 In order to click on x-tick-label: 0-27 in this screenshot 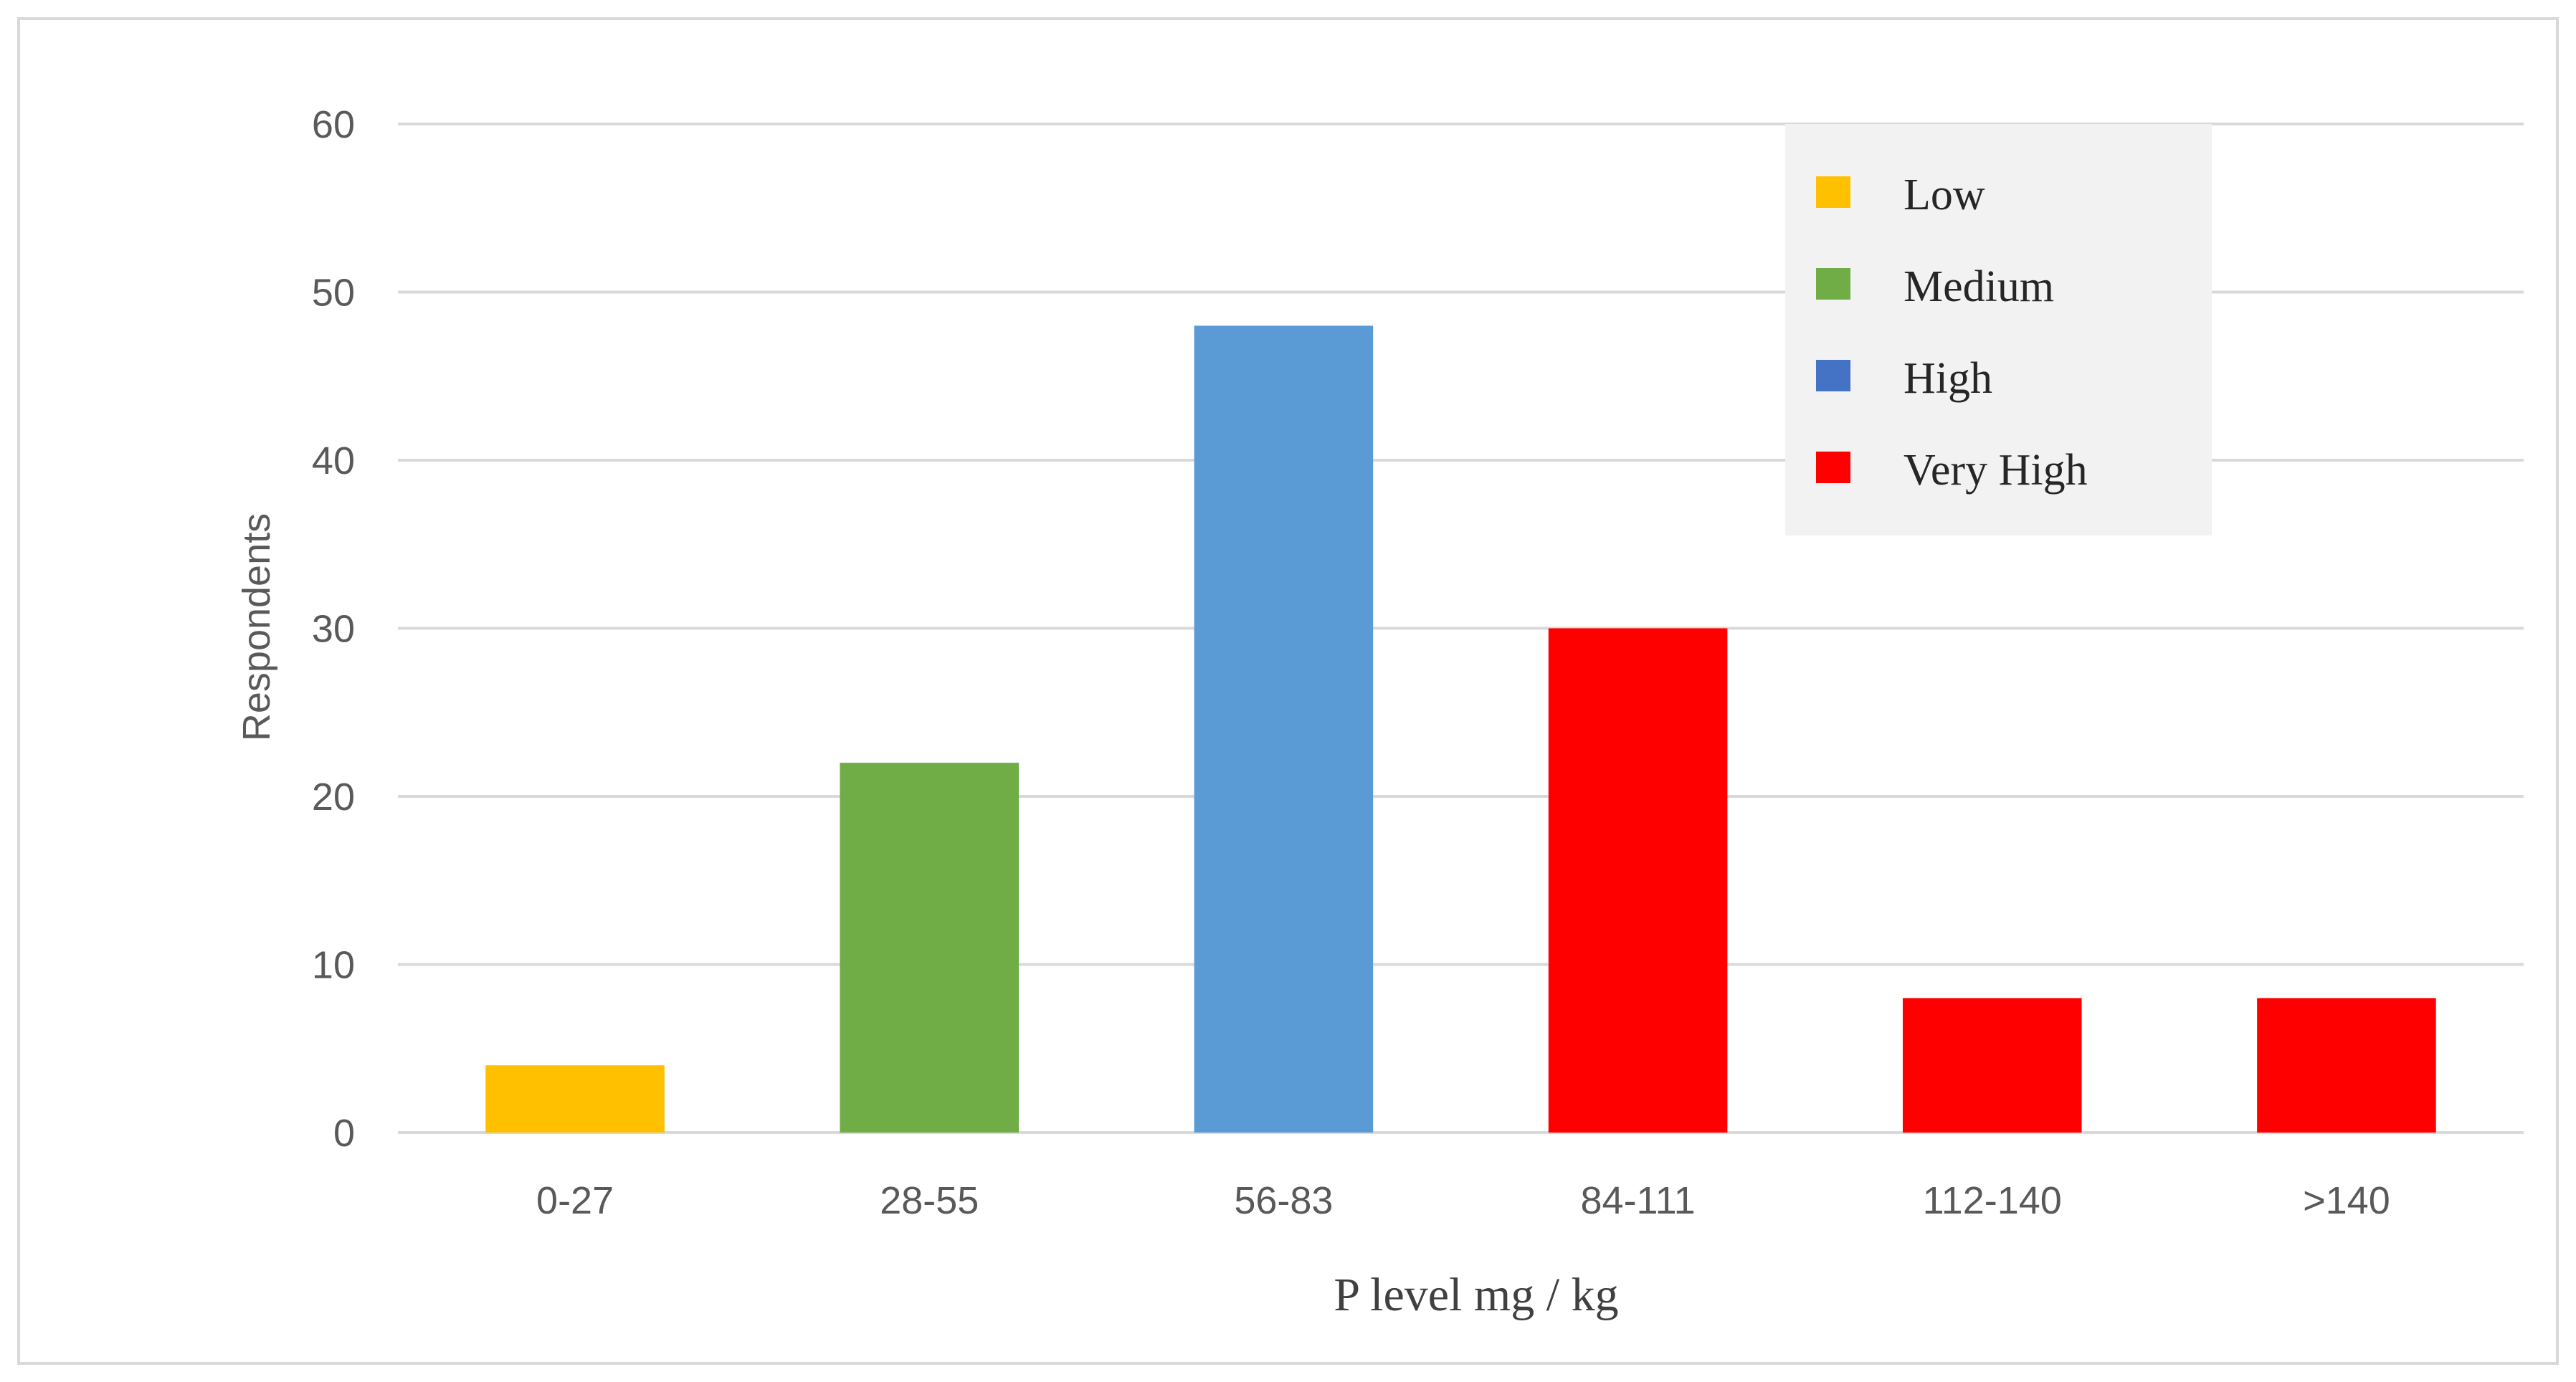, I will do `click(575, 1200)`.